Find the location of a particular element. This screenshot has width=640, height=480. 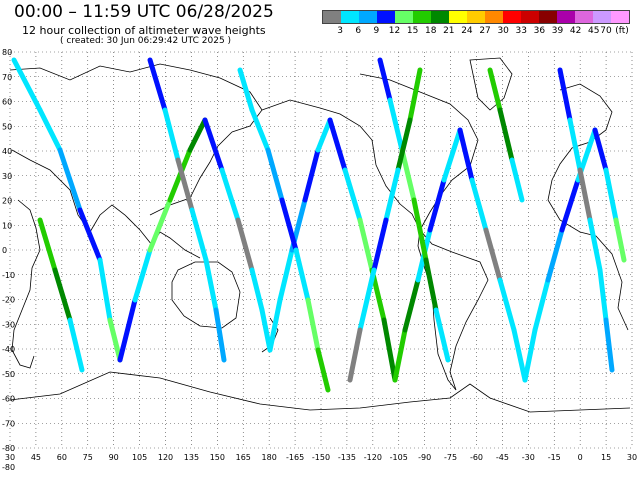

longitude-label: 90 is located at coordinates (114, 457).